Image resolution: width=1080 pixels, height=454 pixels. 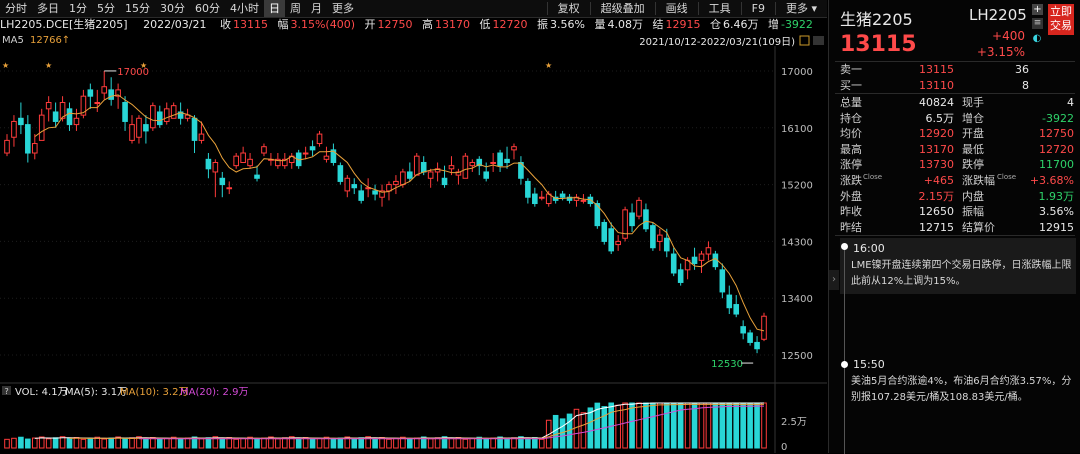 What do you see at coordinates (316, 8) in the screenshot?
I see `tab-10: 月` at bounding box center [316, 8].